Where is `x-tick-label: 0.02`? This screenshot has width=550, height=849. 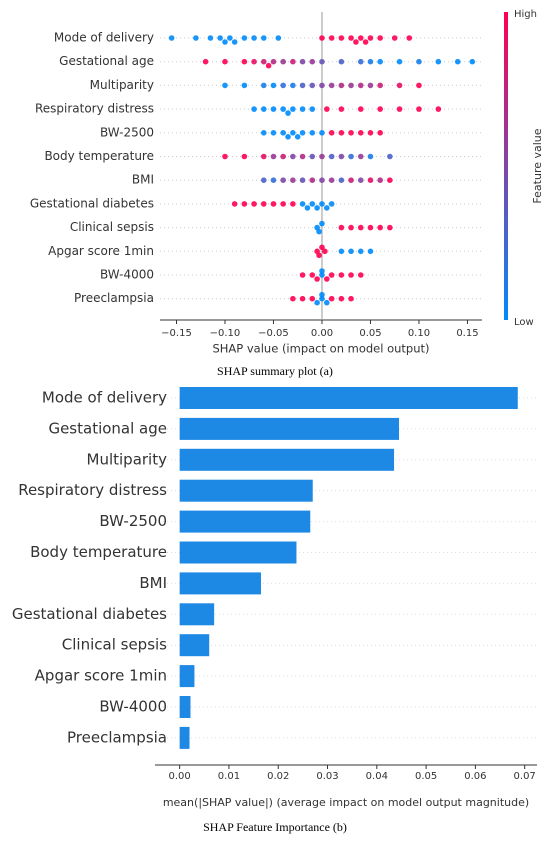 x-tick-label: 0.02 is located at coordinates (278, 776).